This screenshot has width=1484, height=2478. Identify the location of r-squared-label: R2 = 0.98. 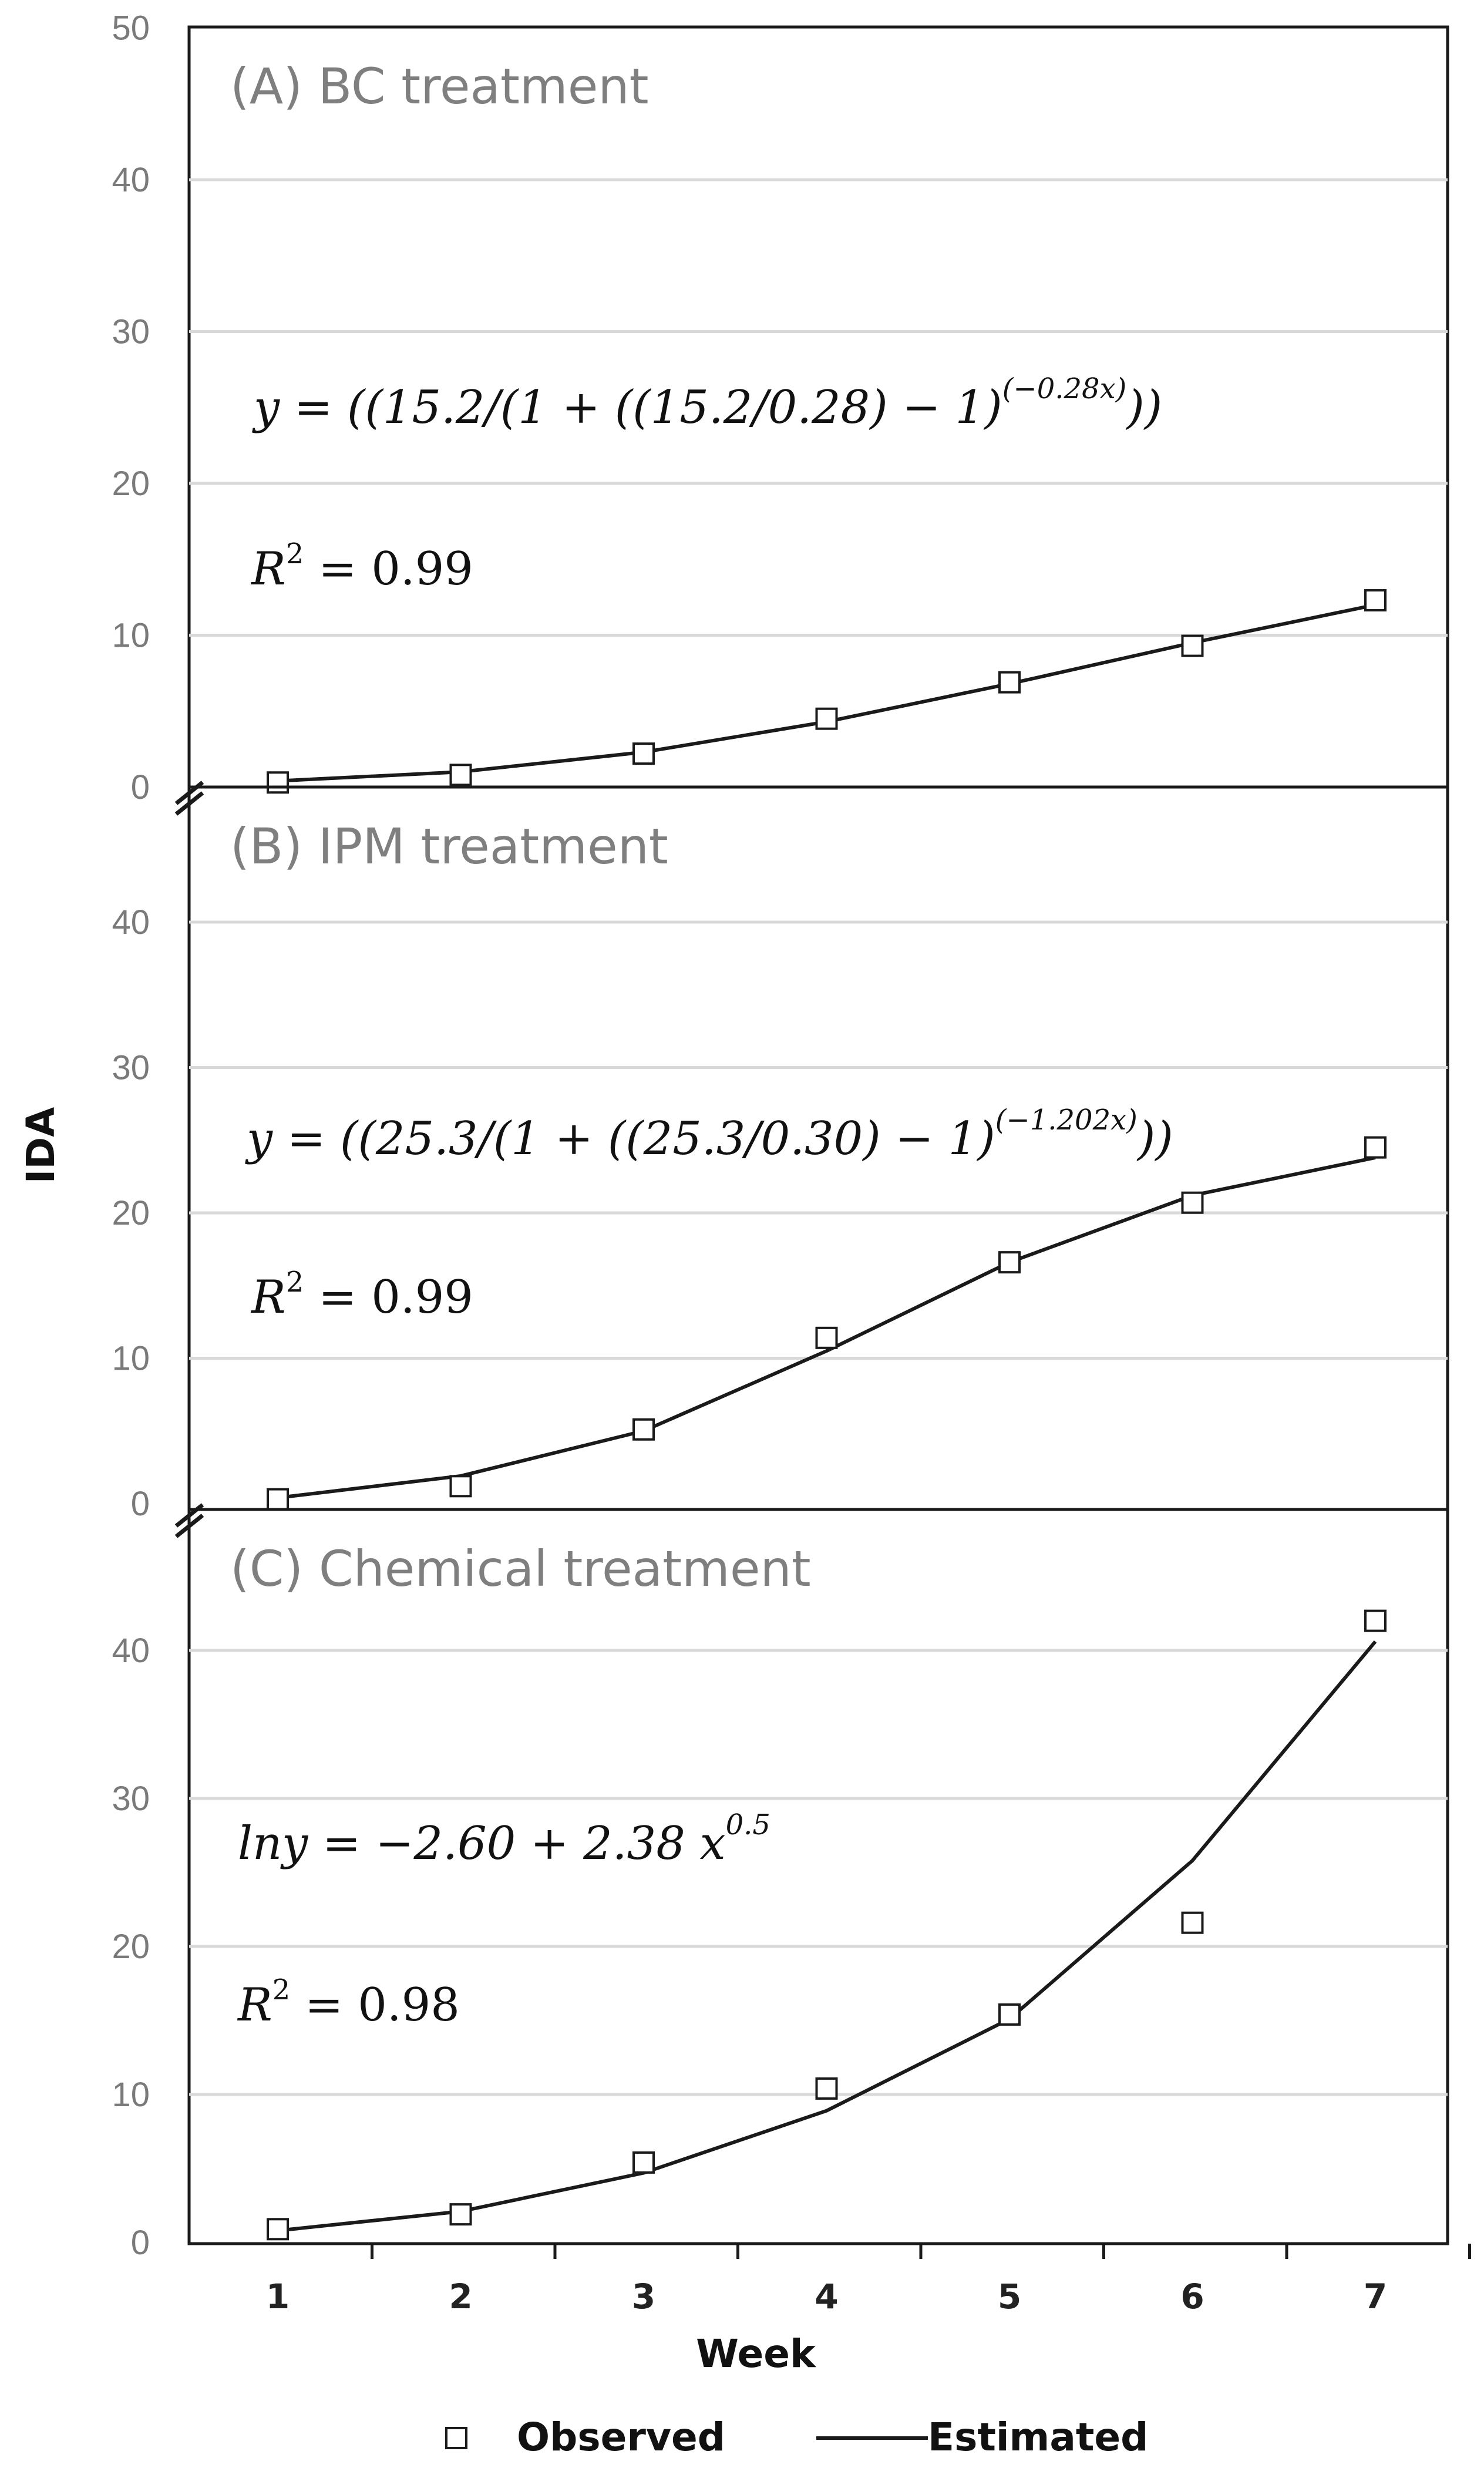
(348, 2002).